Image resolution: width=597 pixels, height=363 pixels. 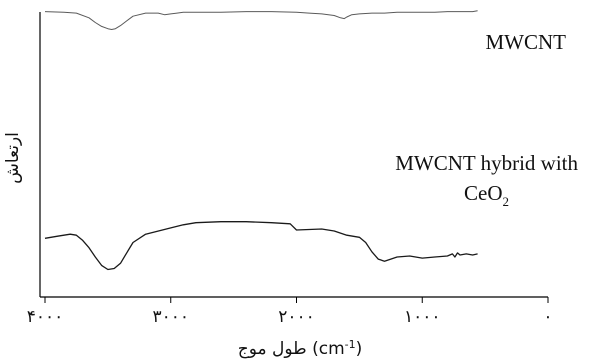 What do you see at coordinates (422, 317) in the screenshot?
I see `x-tick-label: ۱۰۰۰` at bounding box center [422, 317].